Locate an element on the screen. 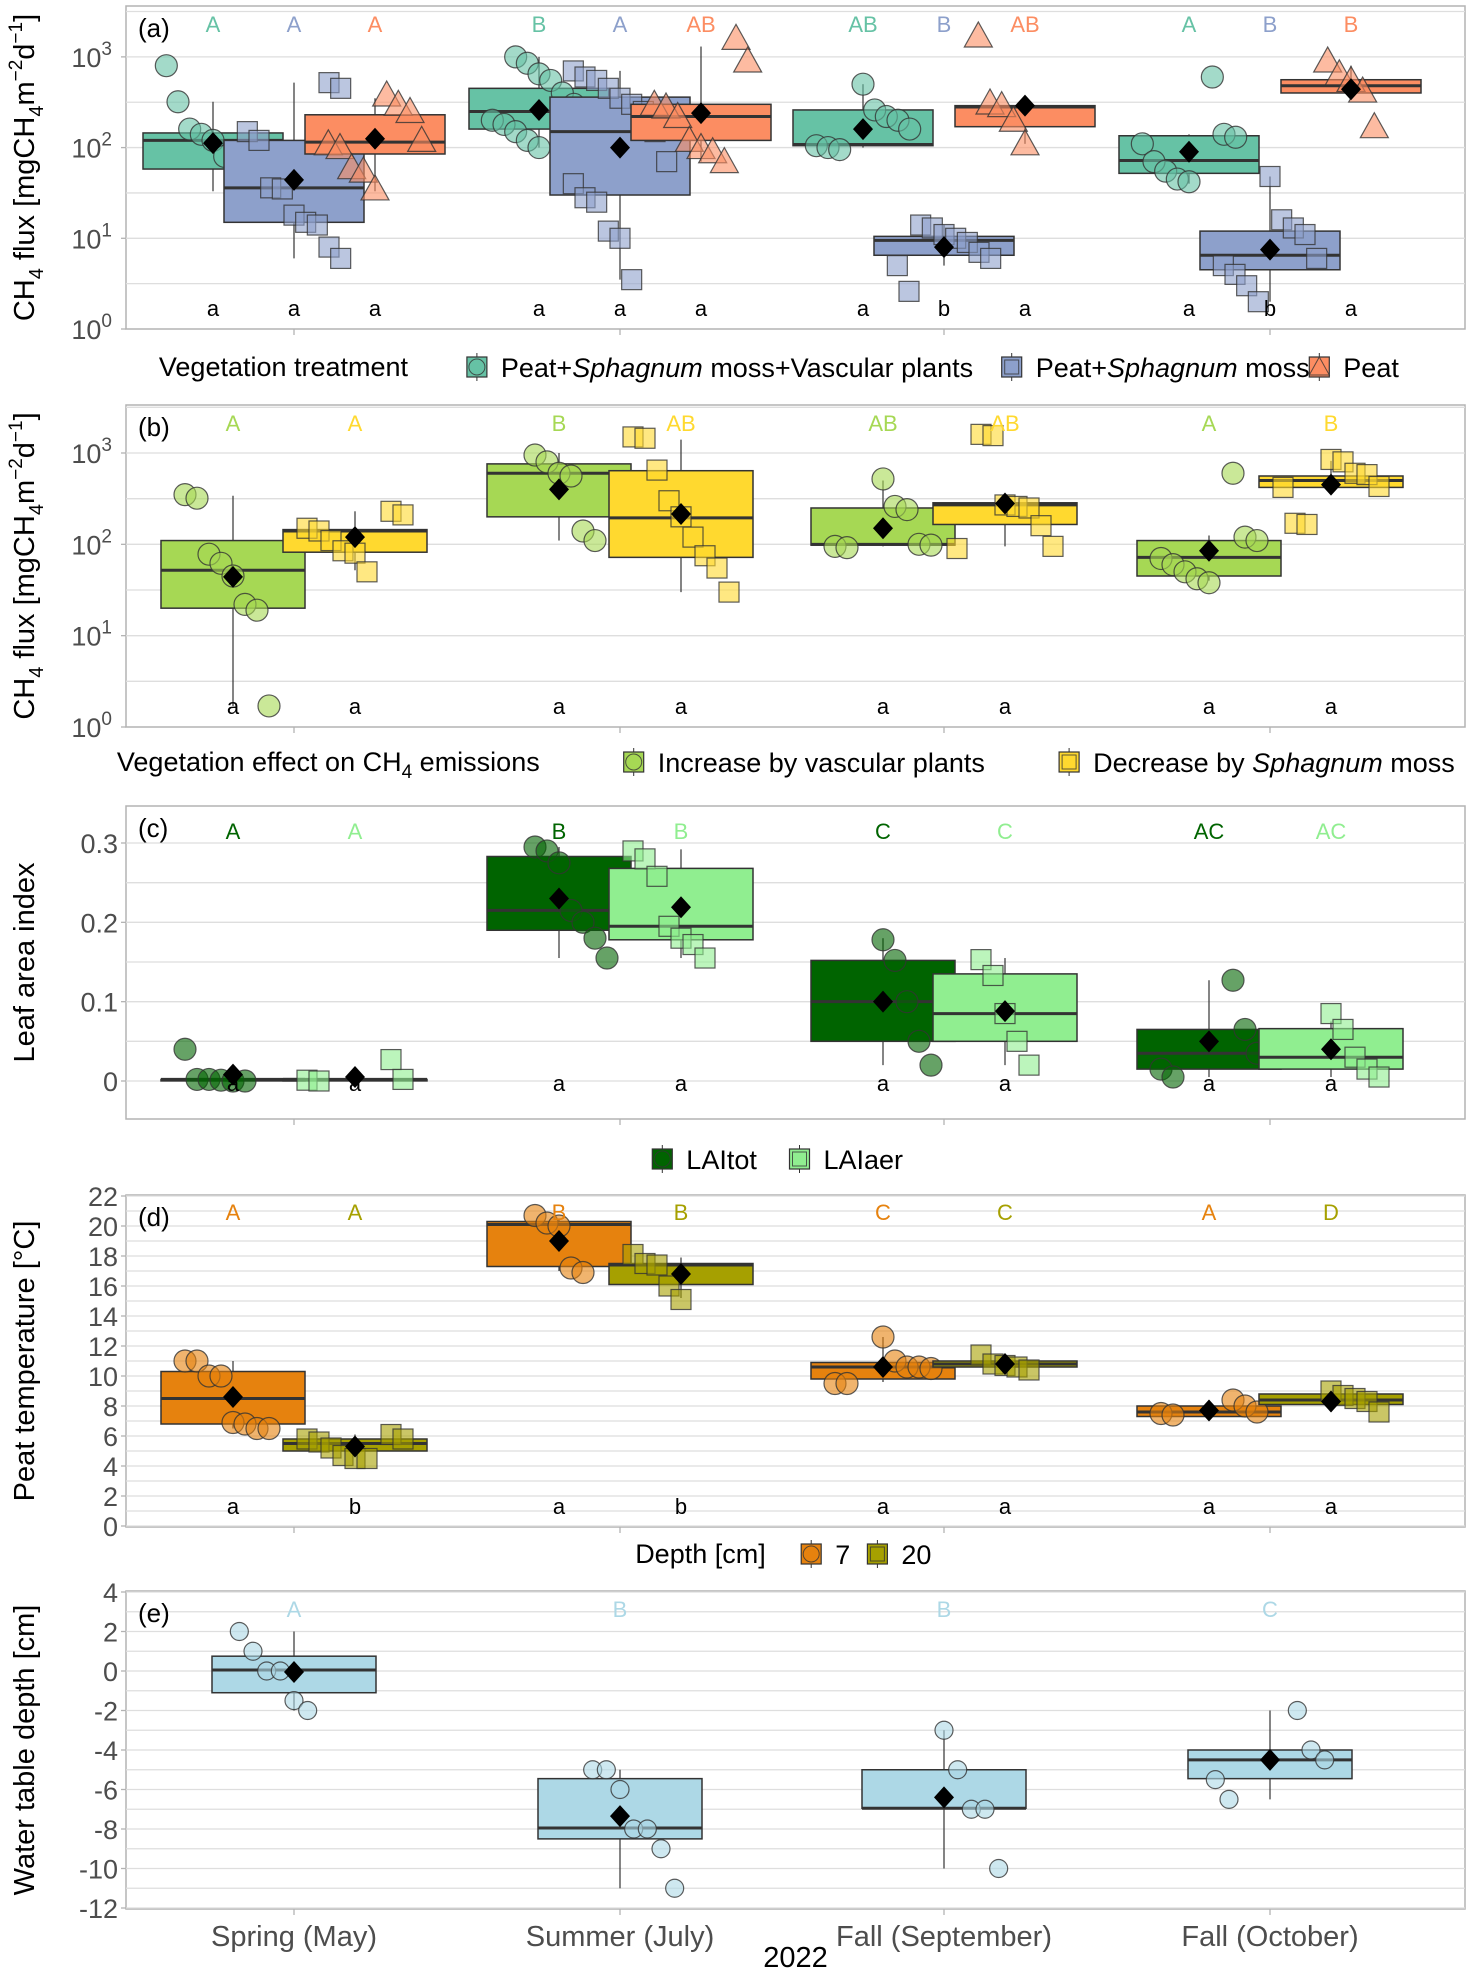  y-tick-label: 18 is located at coordinates (103, 1257).